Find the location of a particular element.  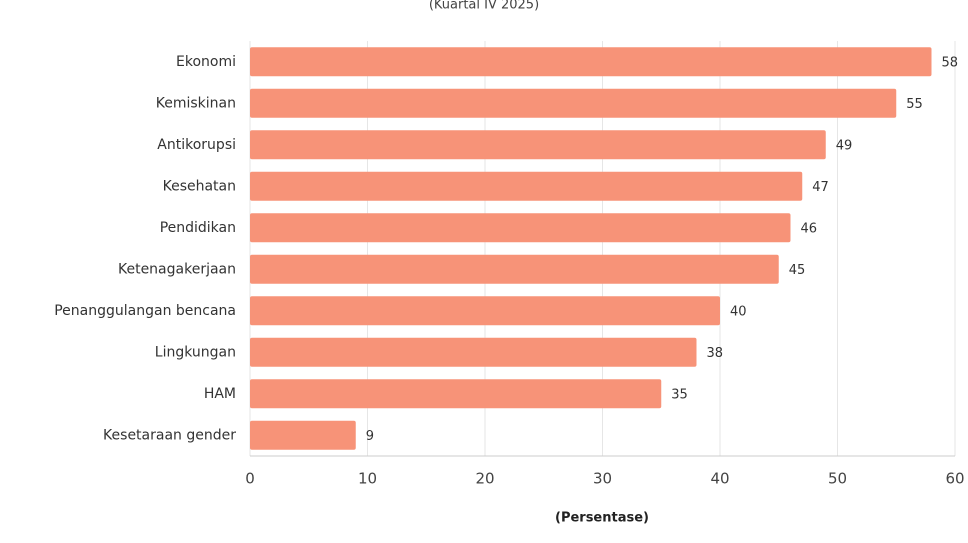

y-tick-label: Antikorupsi is located at coordinates (196, 145).